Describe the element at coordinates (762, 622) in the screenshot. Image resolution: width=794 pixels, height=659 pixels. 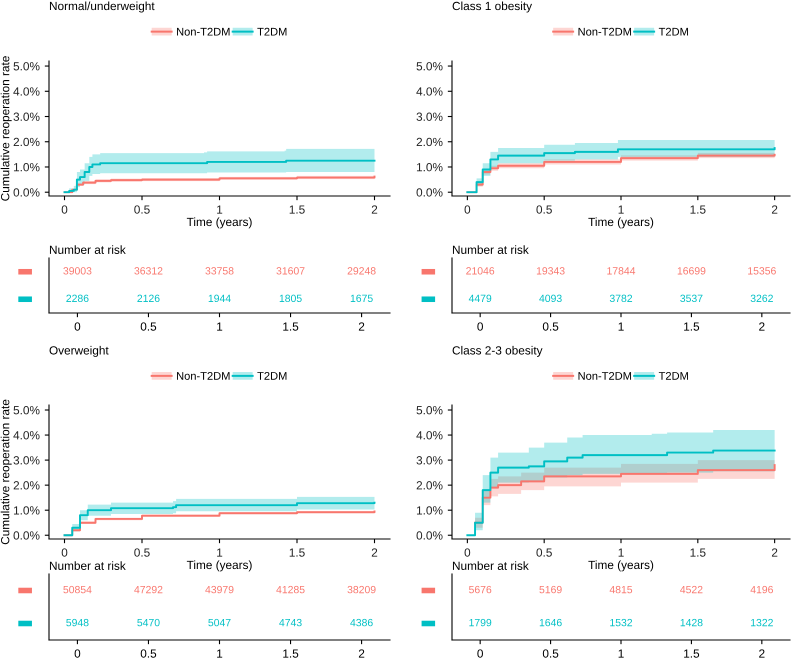
I see `data-label: 1322` at that location.